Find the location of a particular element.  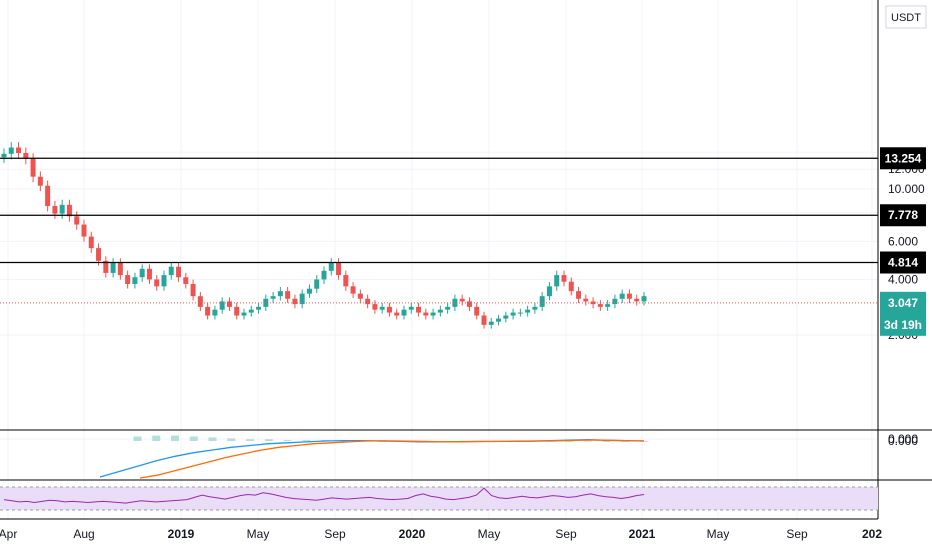

time-axis: Apr Aug 2019 May Sep 2020 May Sep 2021 May Sep 202 is located at coordinates (441, 534).